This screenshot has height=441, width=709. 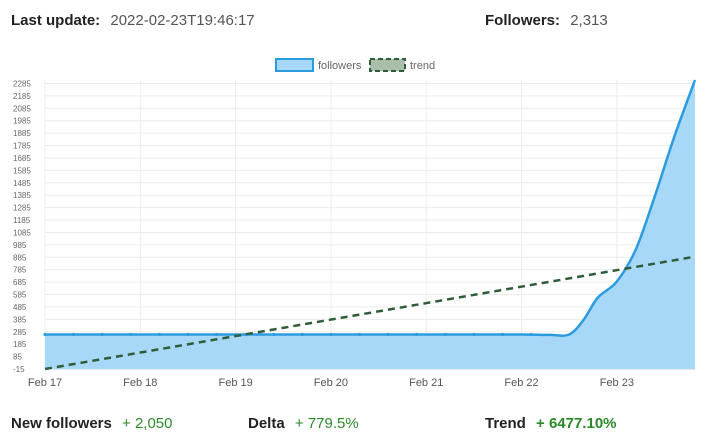 What do you see at coordinates (22, 232) in the screenshot?
I see `y-tick-label: 1085` at bounding box center [22, 232].